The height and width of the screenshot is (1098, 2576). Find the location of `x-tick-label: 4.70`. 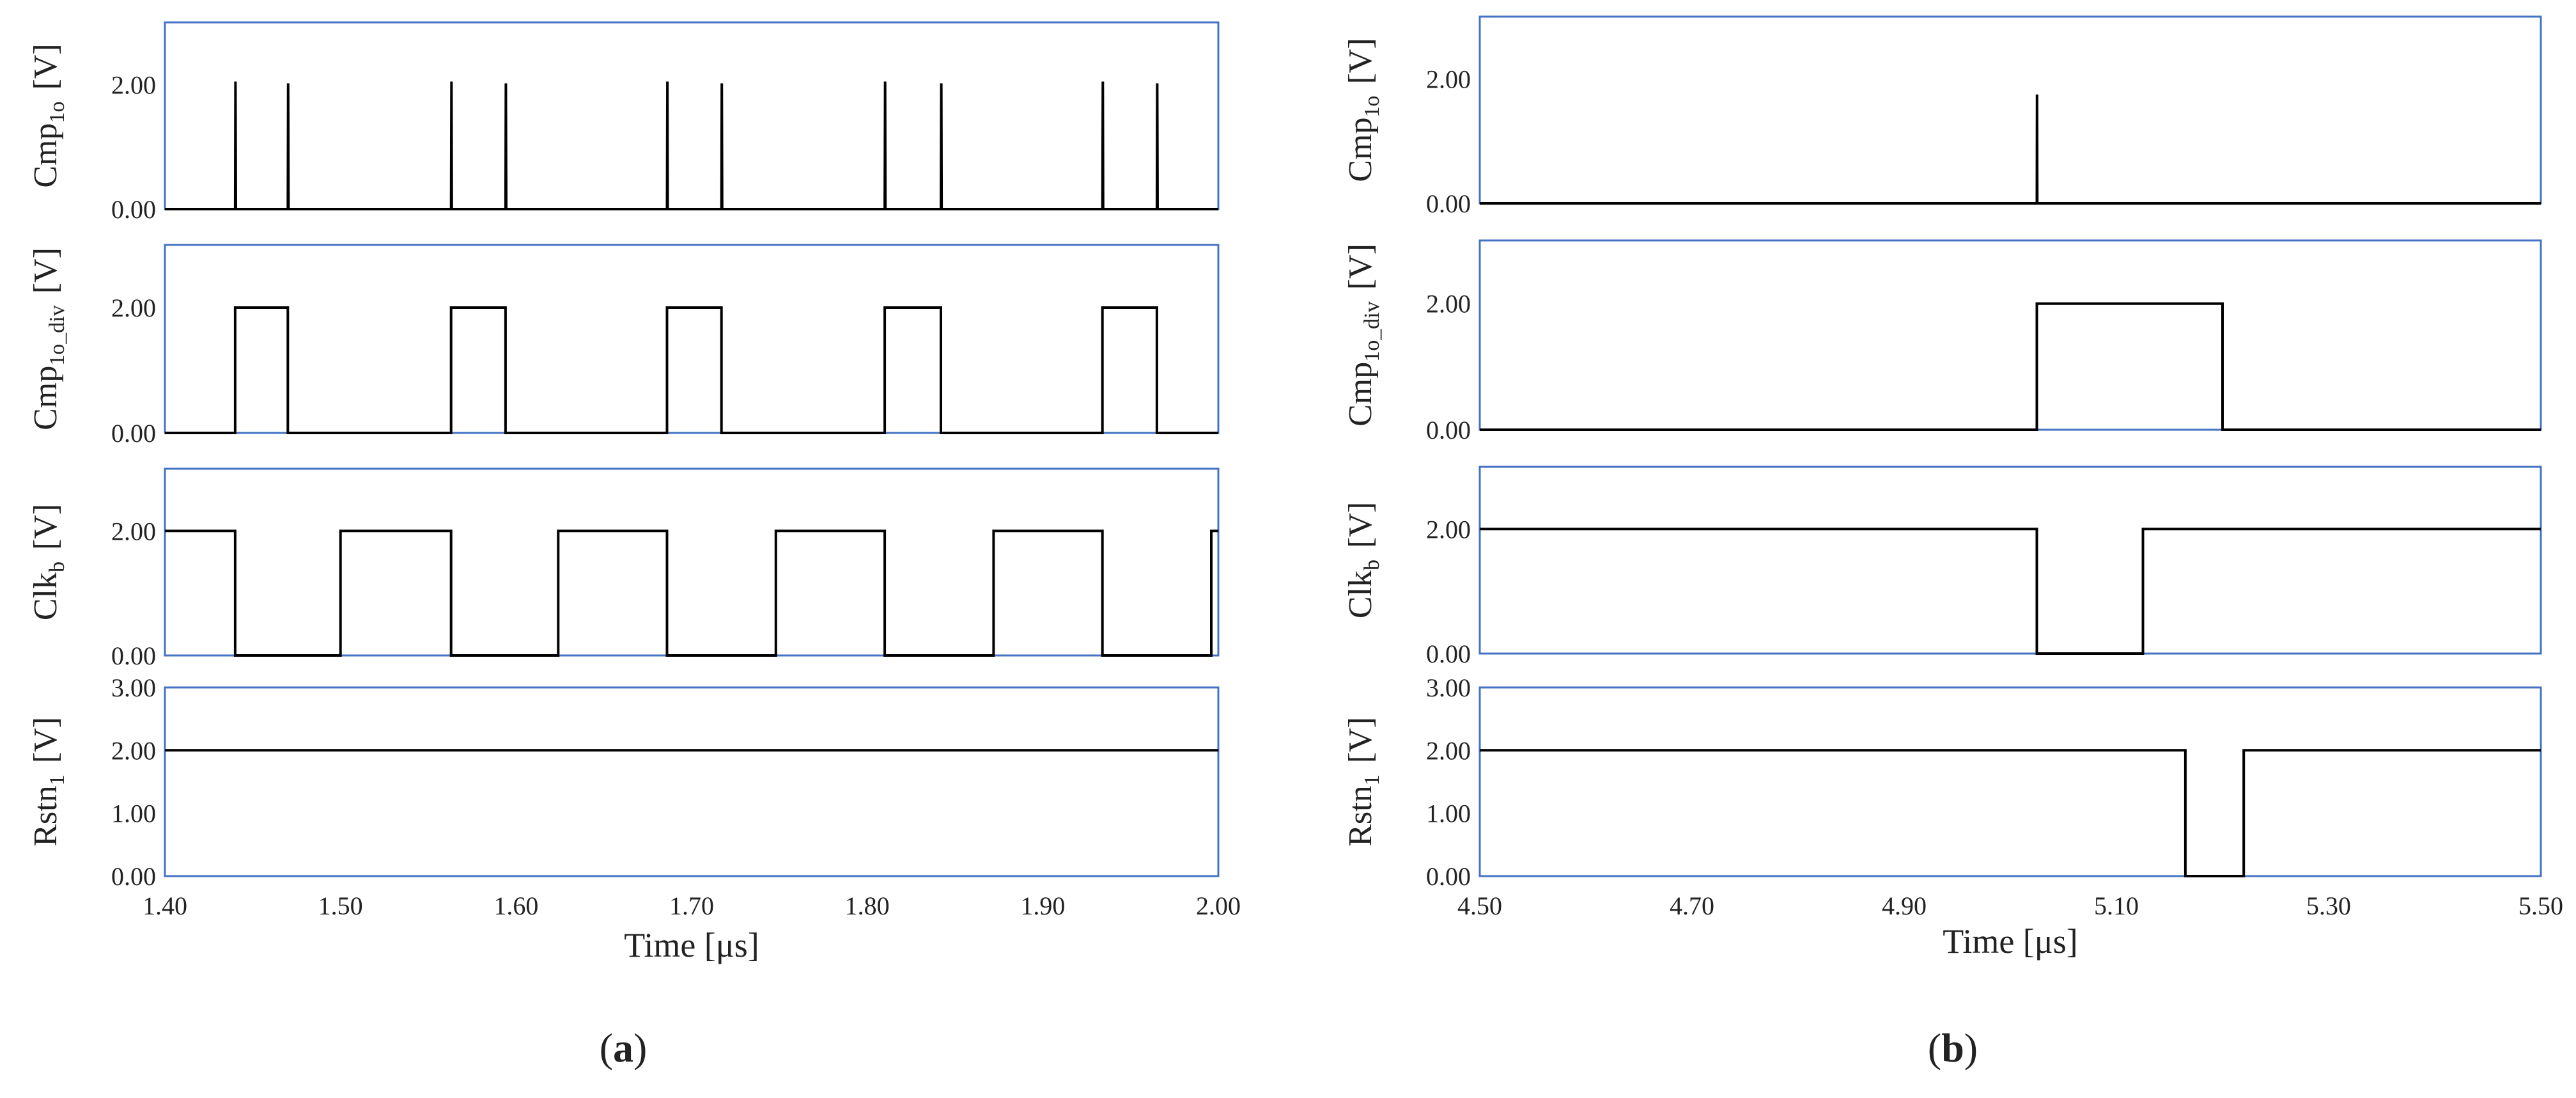

x-tick-label: 4.70 is located at coordinates (1692, 905).